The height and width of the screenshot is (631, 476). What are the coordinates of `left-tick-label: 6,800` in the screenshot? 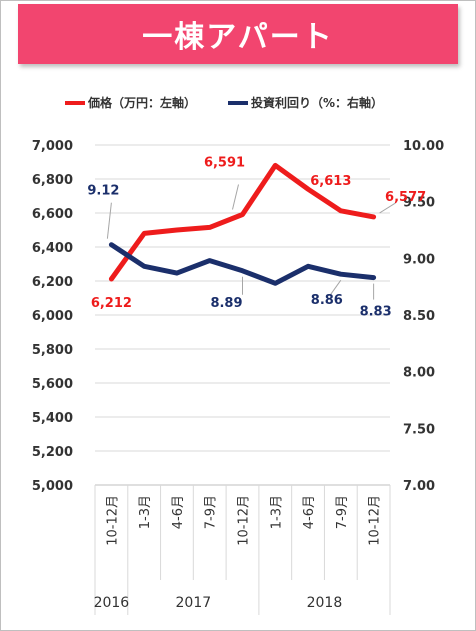 It's located at (52, 180).